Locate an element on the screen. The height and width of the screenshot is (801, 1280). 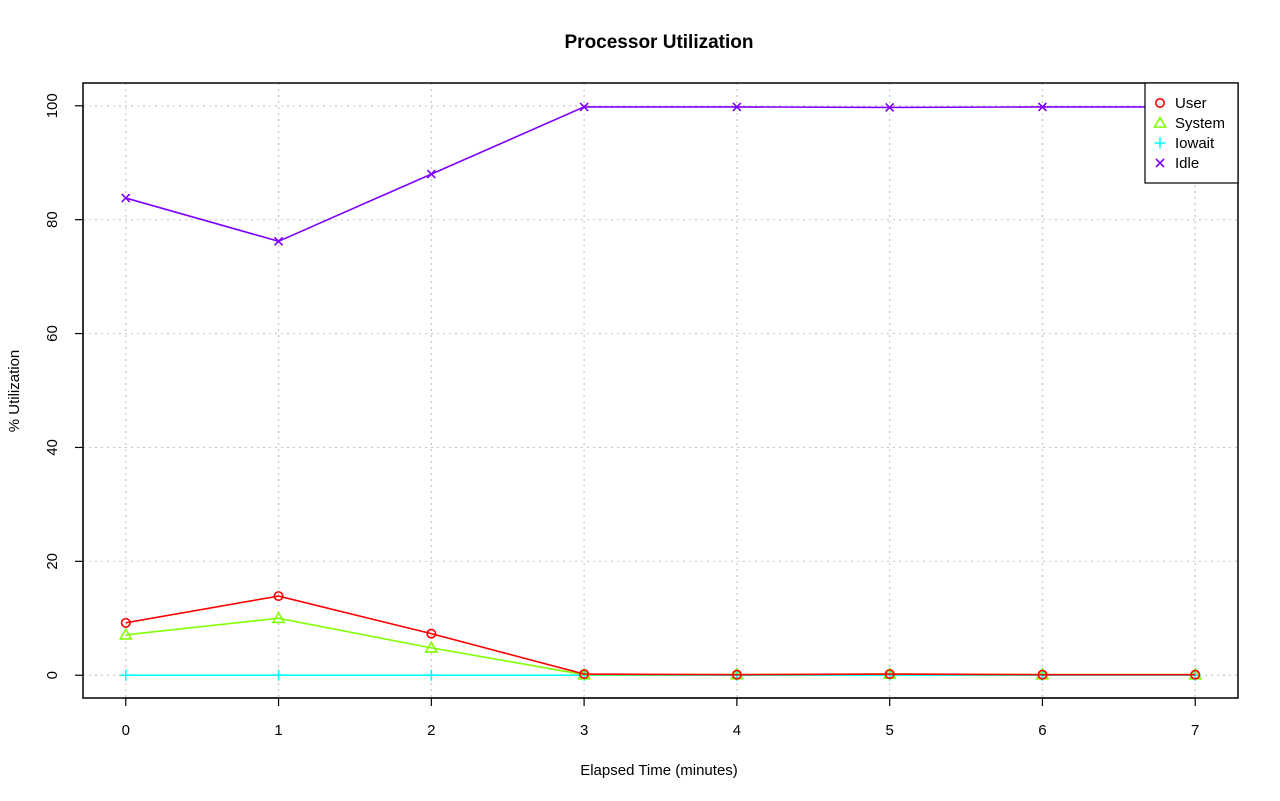
y-tick-label: 20 is located at coordinates (52, 561).